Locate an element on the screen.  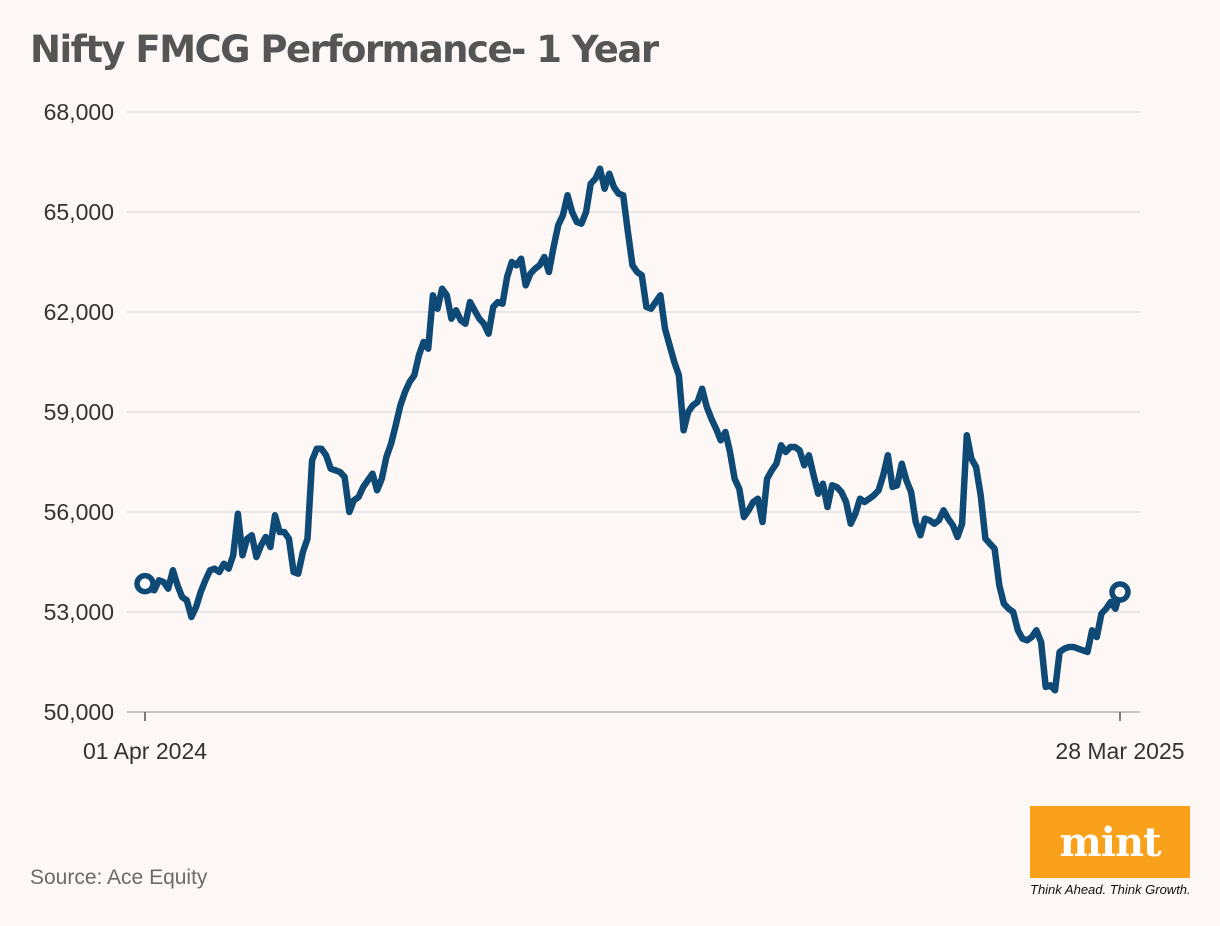
logo-tagline: Think Ahead. Think Growth. is located at coordinates (1110, 889).